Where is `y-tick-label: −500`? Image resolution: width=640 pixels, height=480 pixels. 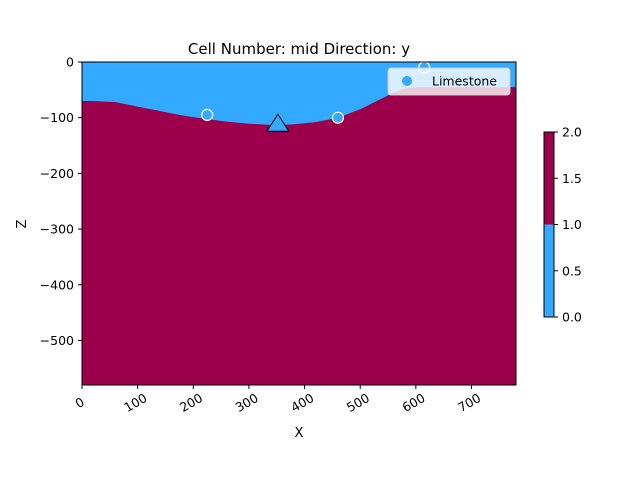
y-tick-label: −500 is located at coordinates (57, 340).